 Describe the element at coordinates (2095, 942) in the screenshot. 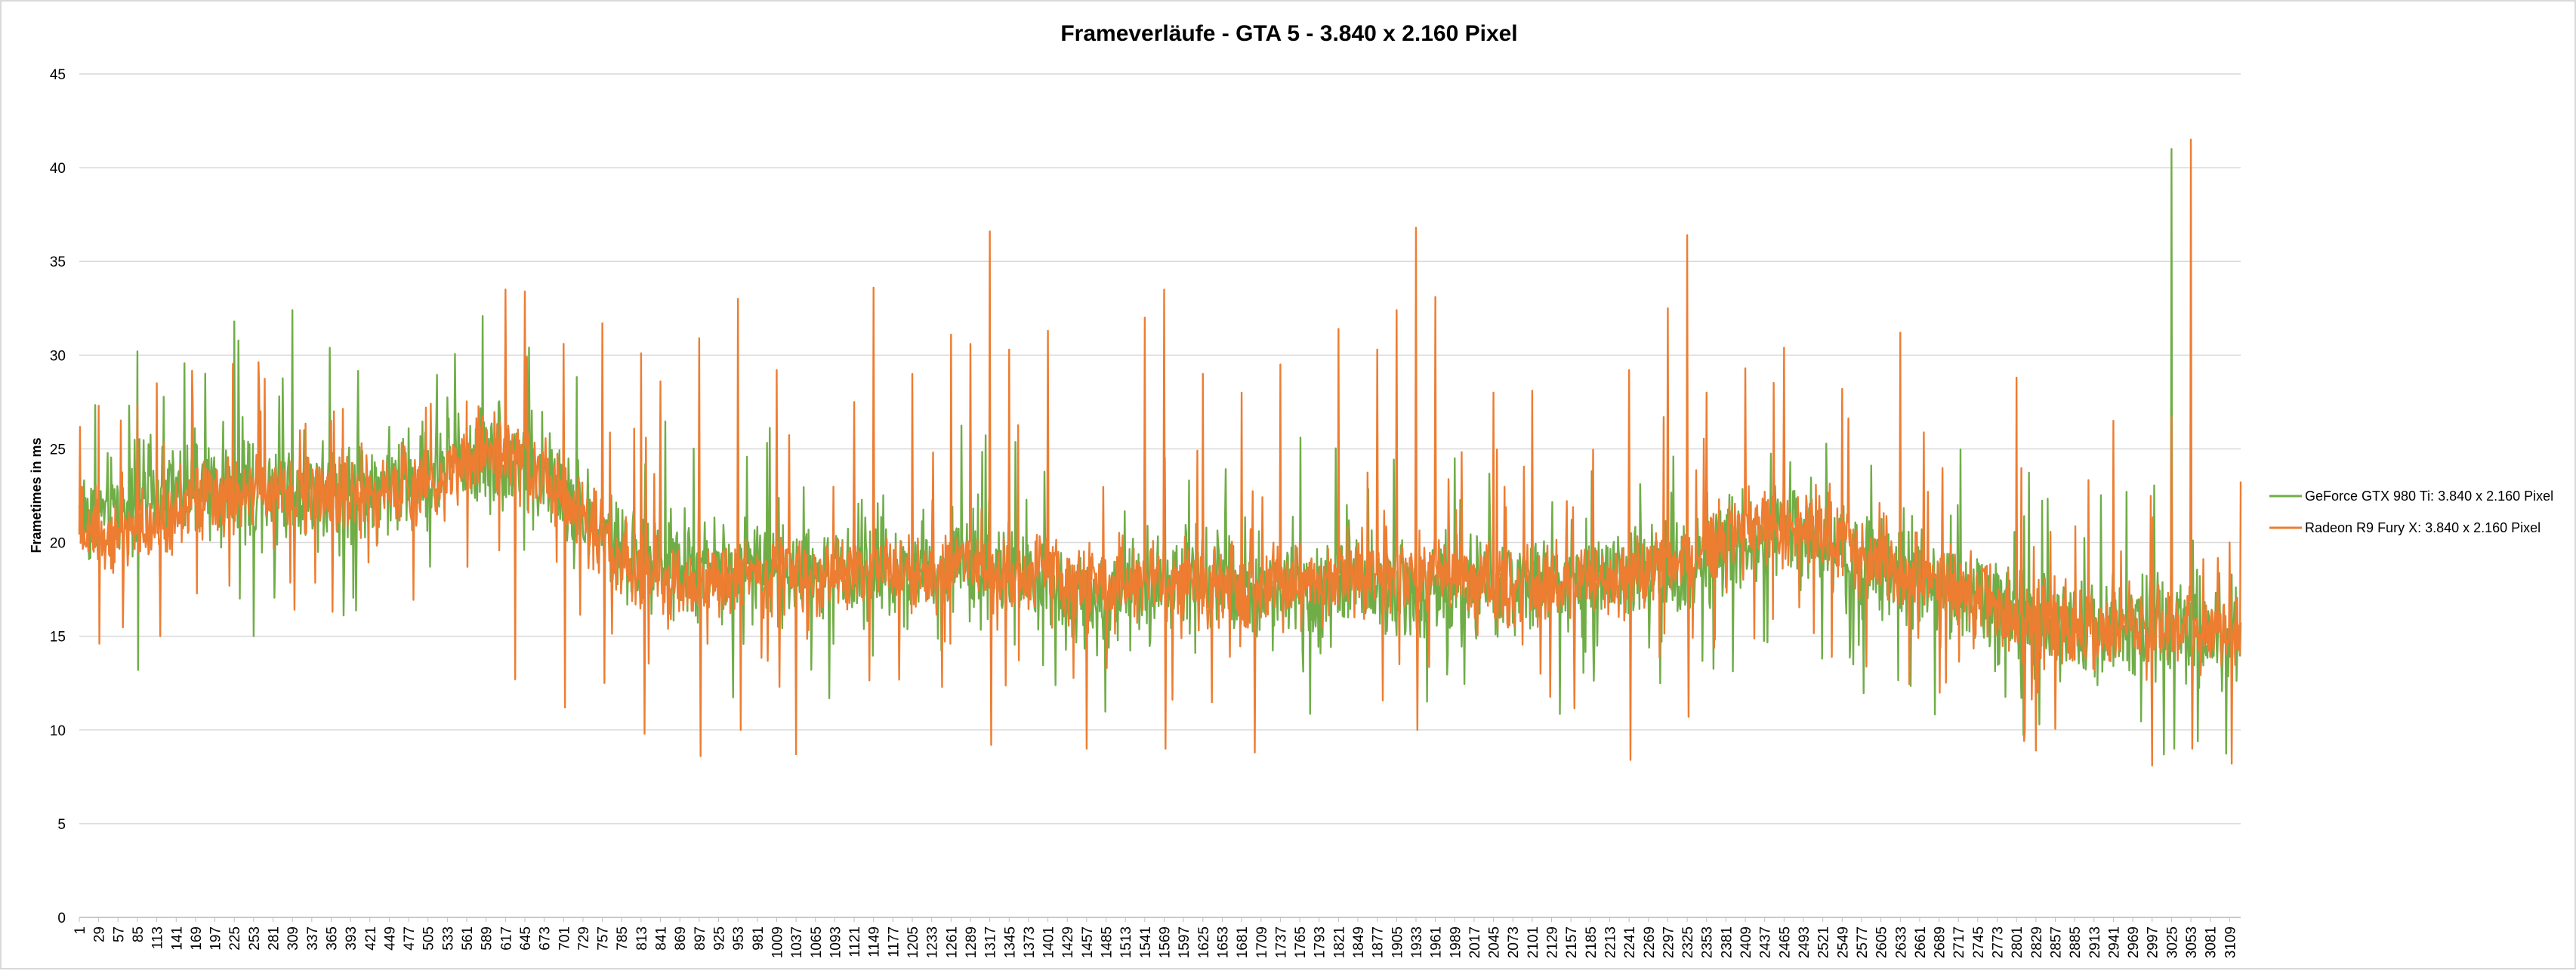

I see `x-tick-label: 2913` at that location.